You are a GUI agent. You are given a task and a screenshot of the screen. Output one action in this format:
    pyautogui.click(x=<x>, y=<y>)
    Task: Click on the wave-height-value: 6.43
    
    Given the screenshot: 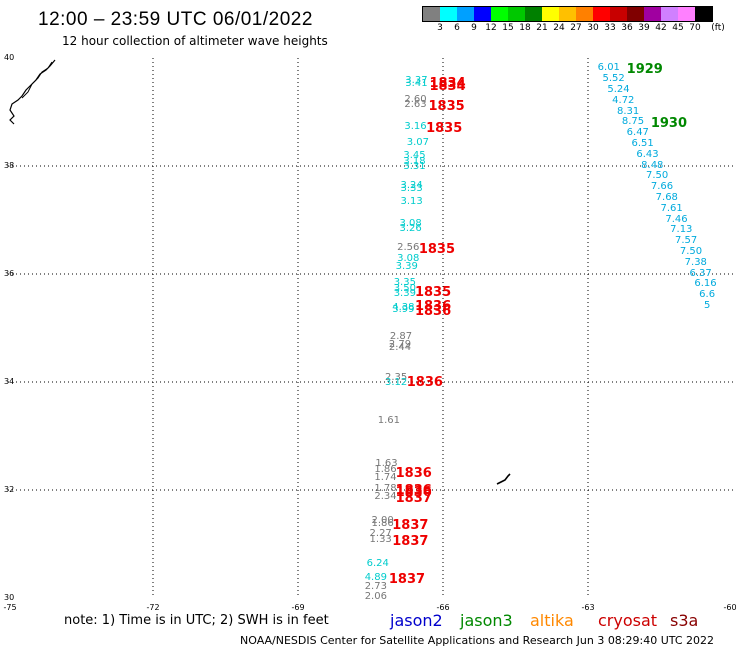 What is the action you would take?
    pyautogui.click(x=647, y=154)
    